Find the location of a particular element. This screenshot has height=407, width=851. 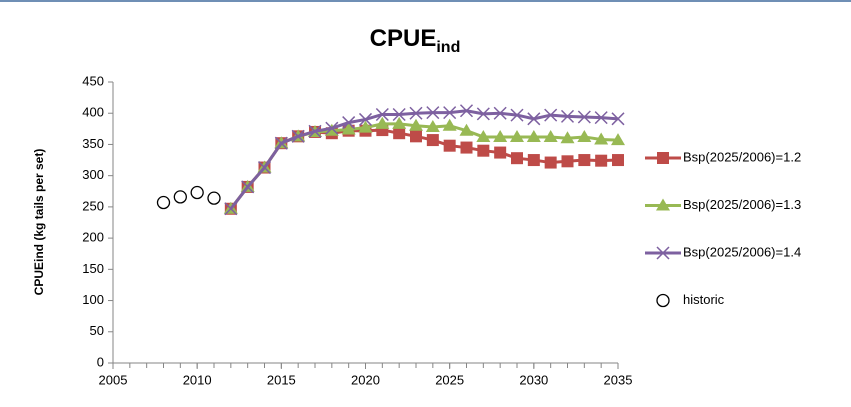

legend-label: Bsp(2025/2006)=1.2 is located at coordinates (742, 156).